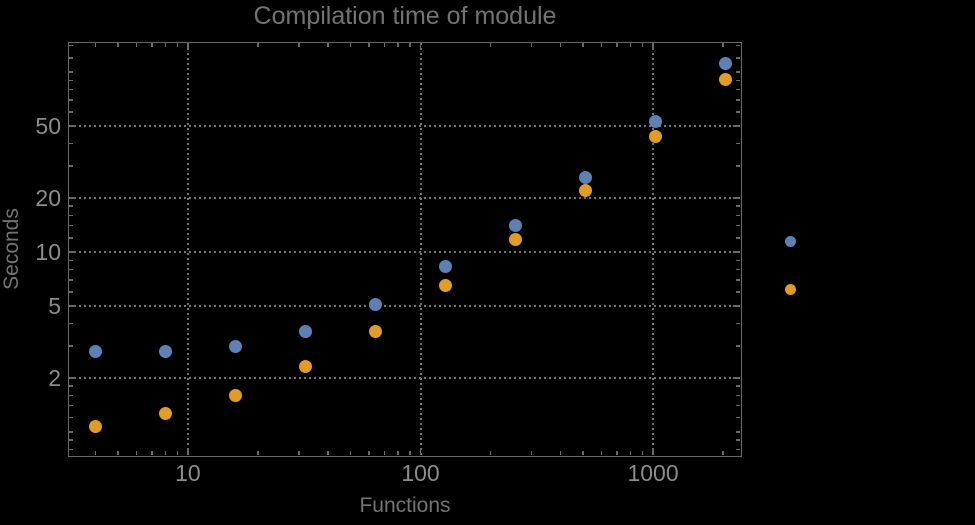  I want to click on y-tick-label: 10, so click(48, 252).